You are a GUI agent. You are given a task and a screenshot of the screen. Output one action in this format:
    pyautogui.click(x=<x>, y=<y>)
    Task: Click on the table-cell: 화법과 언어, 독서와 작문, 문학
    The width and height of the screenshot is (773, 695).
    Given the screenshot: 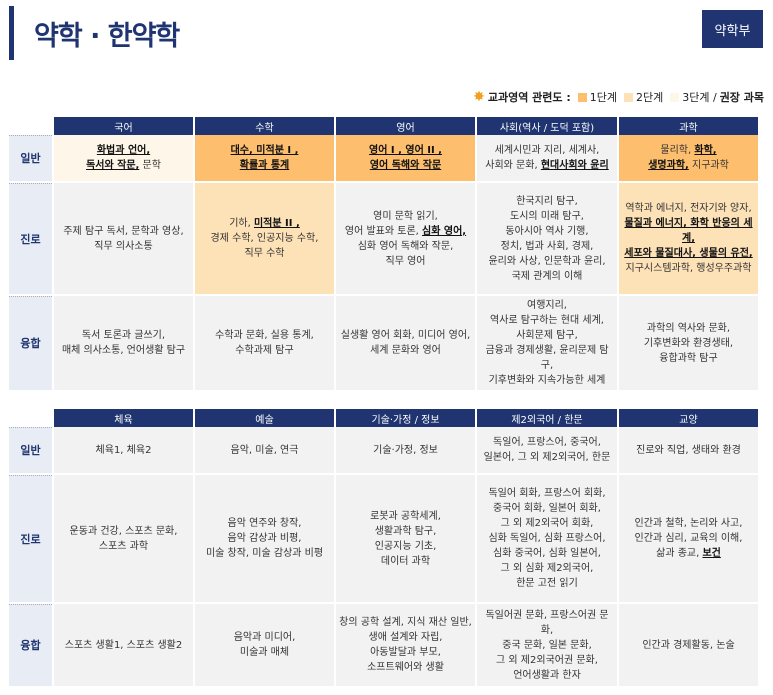 What is the action you would take?
    pyautogui.click(x=122, y=159)
    